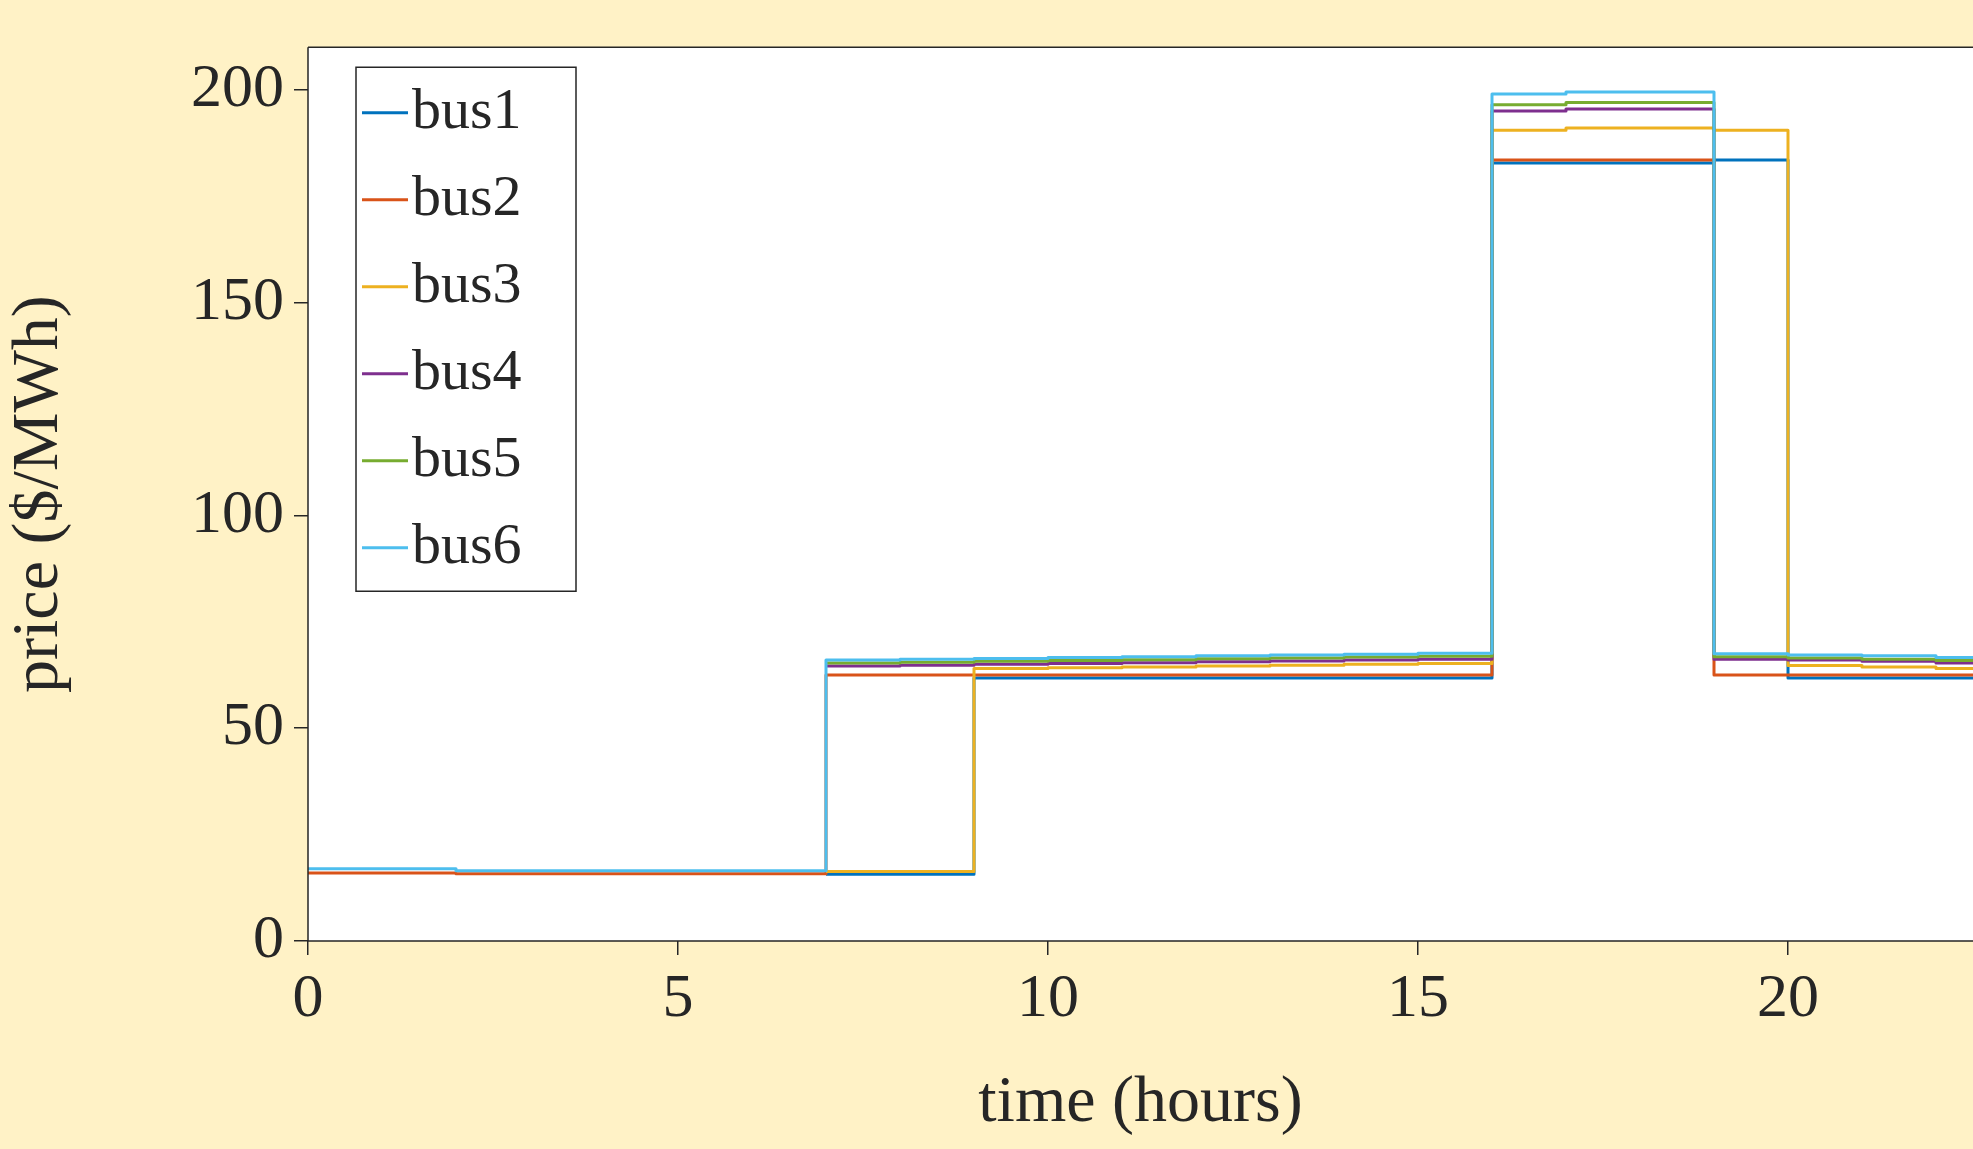 The width and height of the screenshot is (1973, 1149). What do you see at coordinates (268, 936) in the screenshot?
I see `y-tick-label: 0` at bounding box center [268, 936].